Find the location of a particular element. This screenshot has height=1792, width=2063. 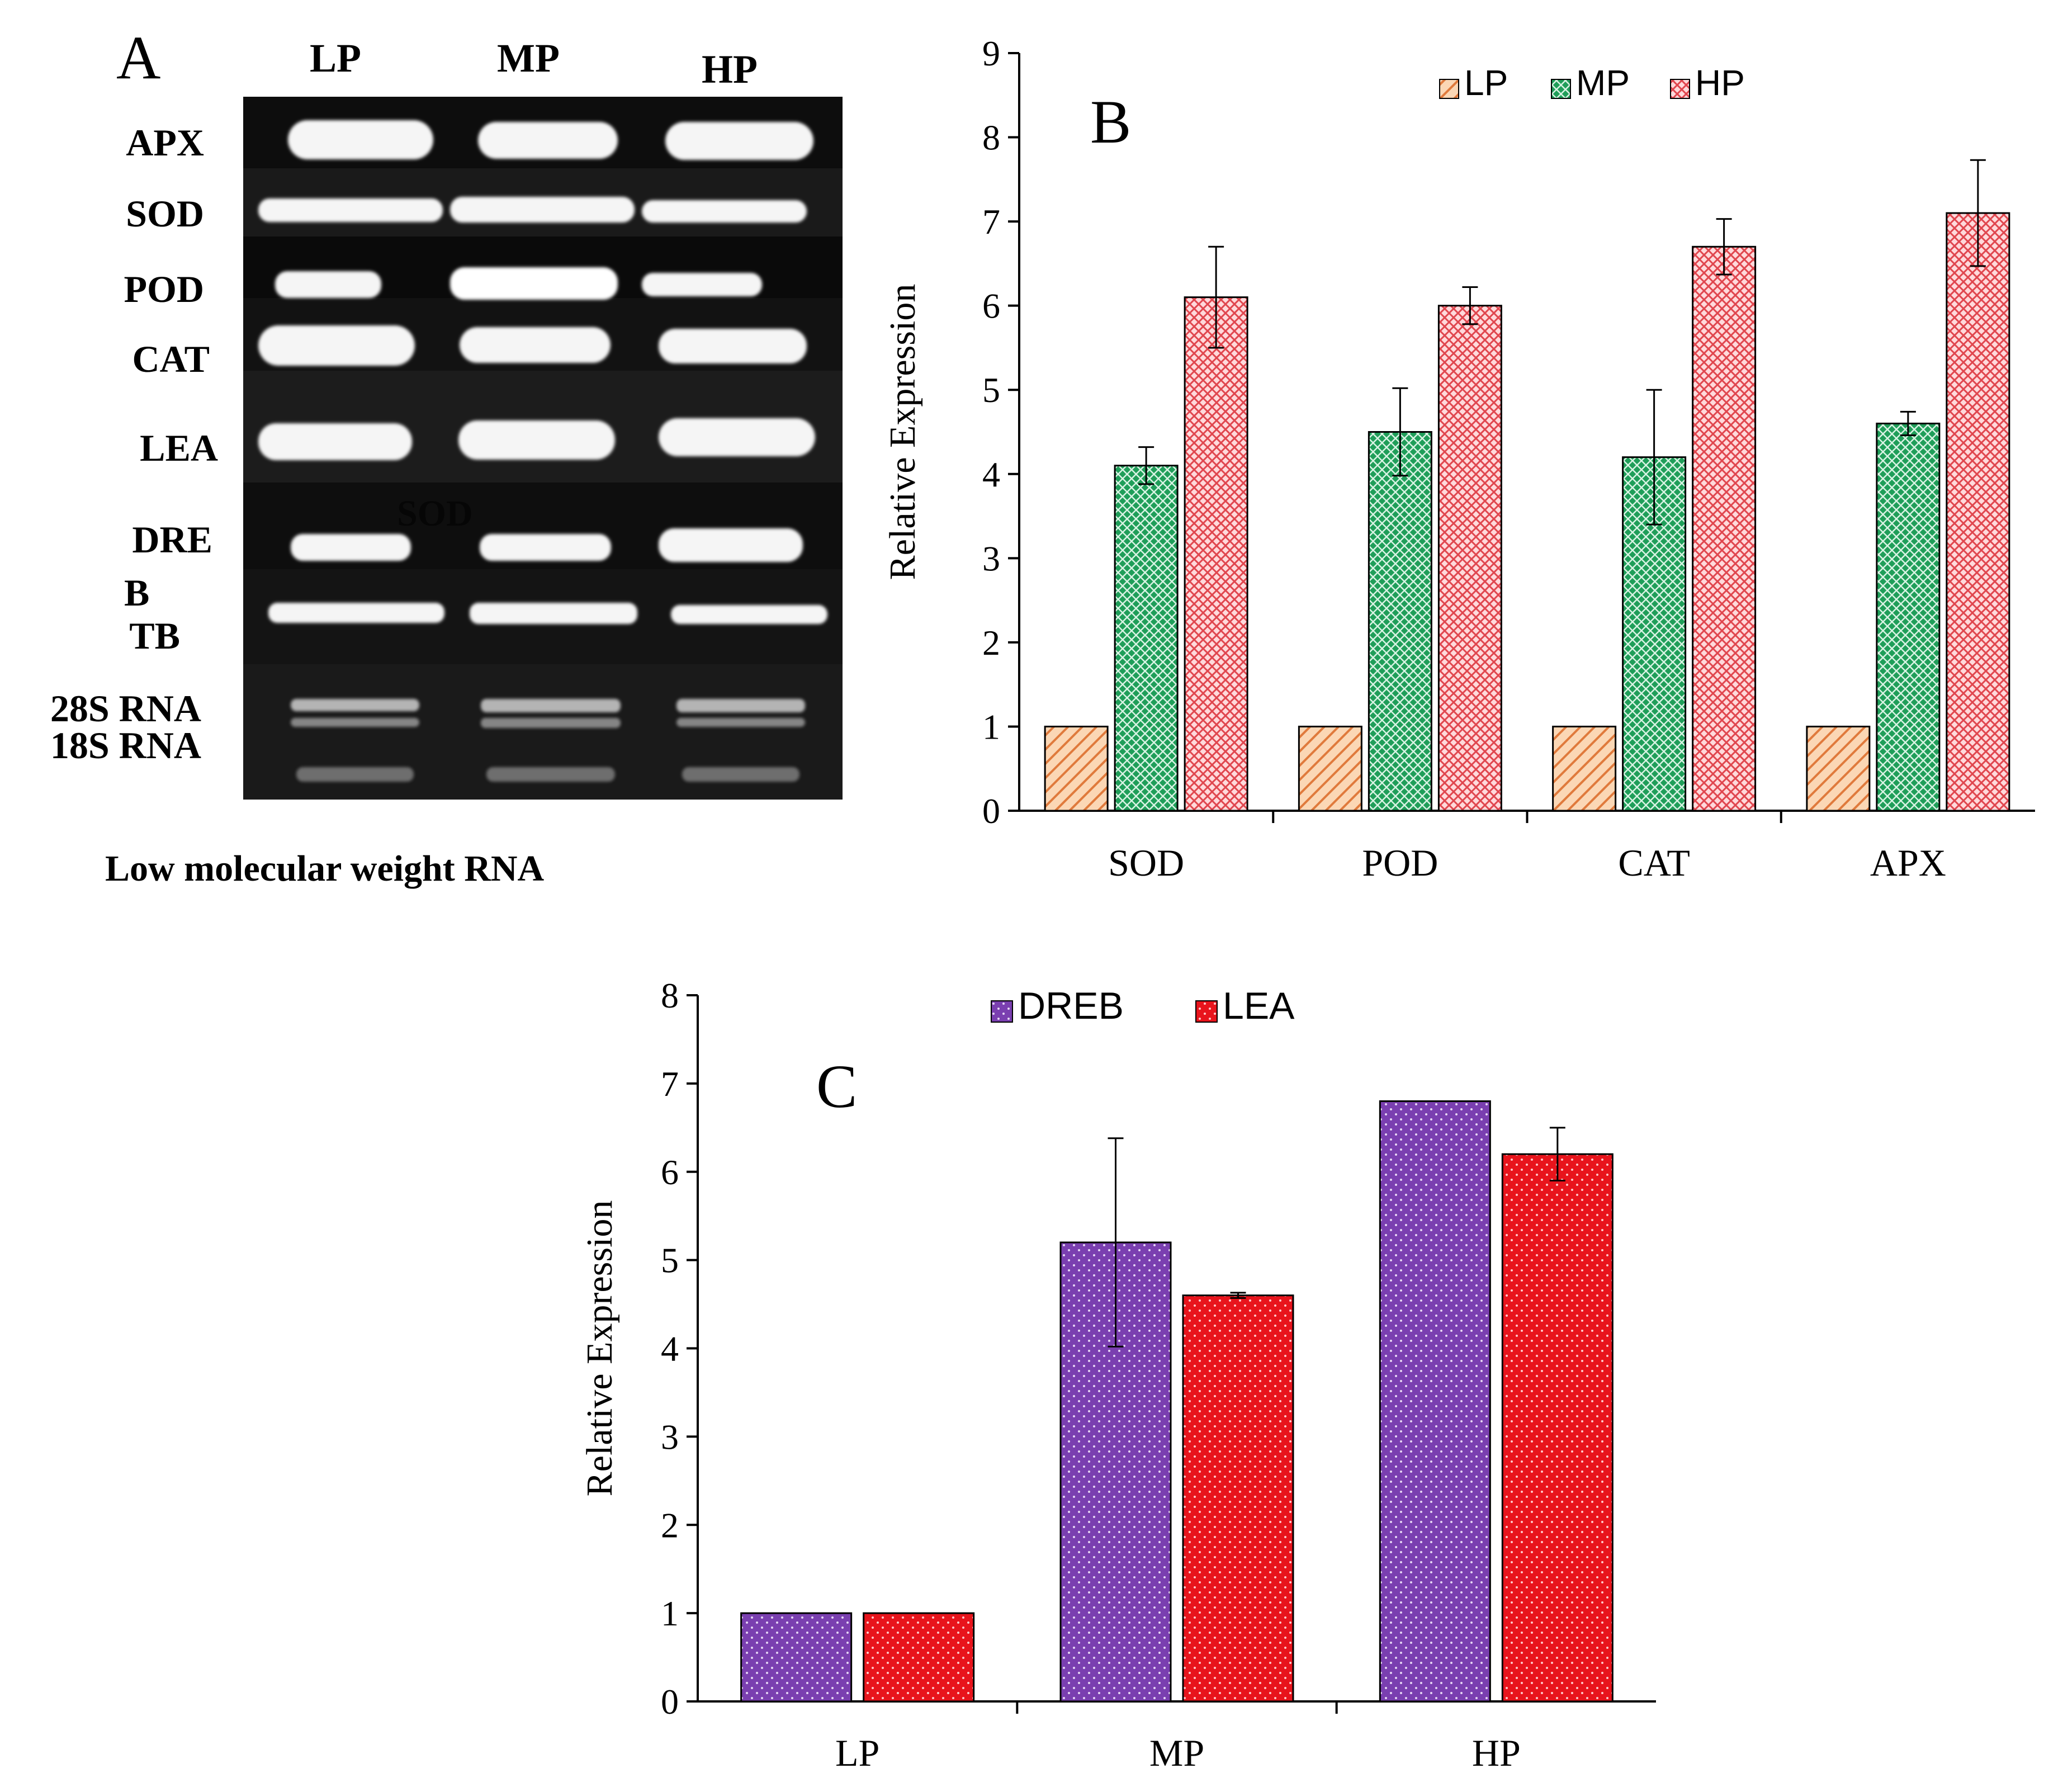

bar-mp-sod is located at coordinates (1146, 638).